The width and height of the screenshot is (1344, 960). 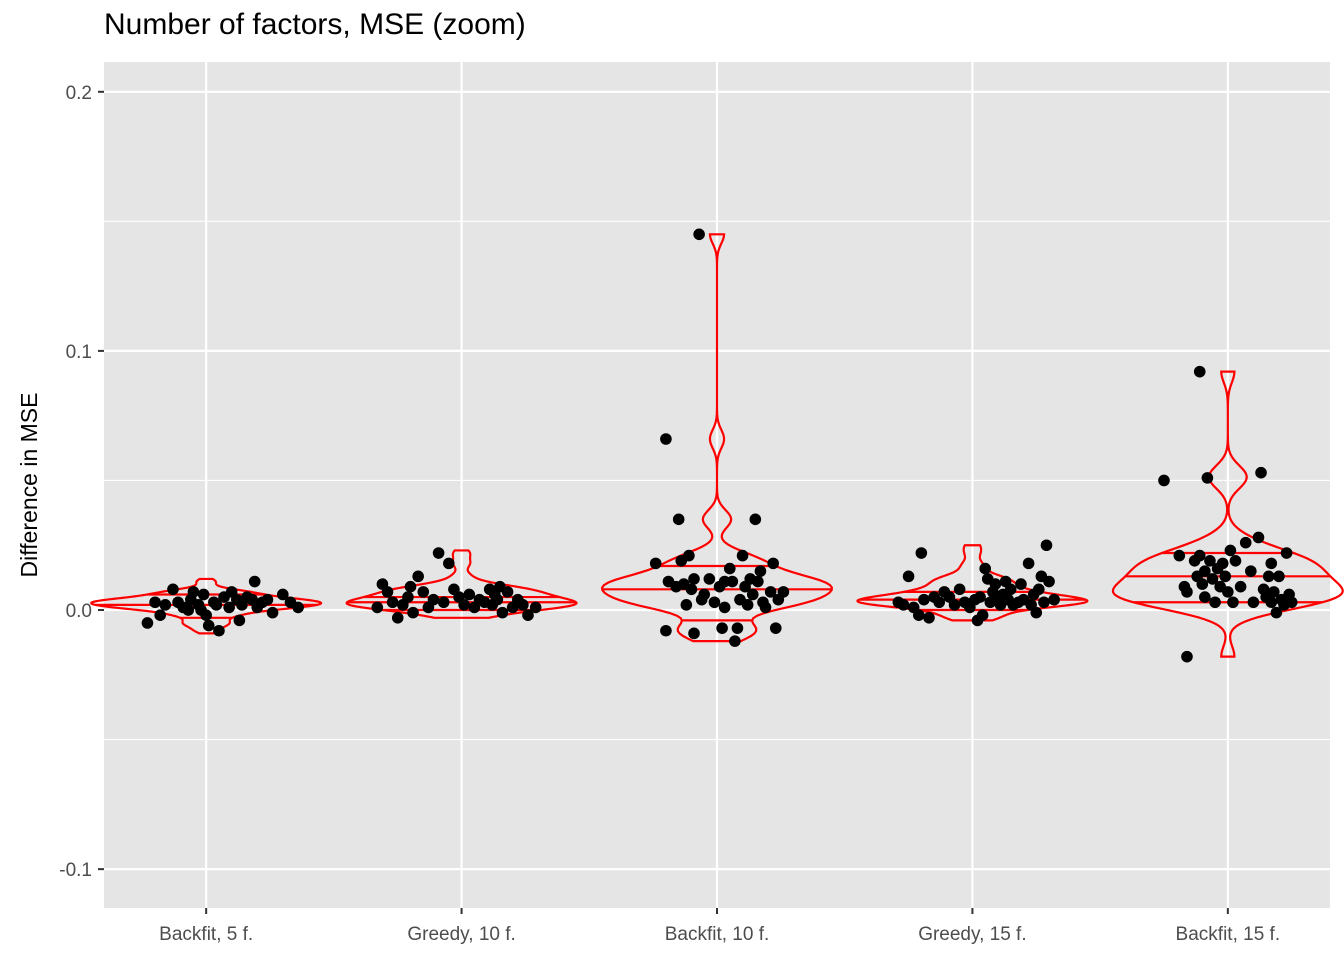 I want to click on y-axis-title: Difference in MSE, so click(x=29, y=485).